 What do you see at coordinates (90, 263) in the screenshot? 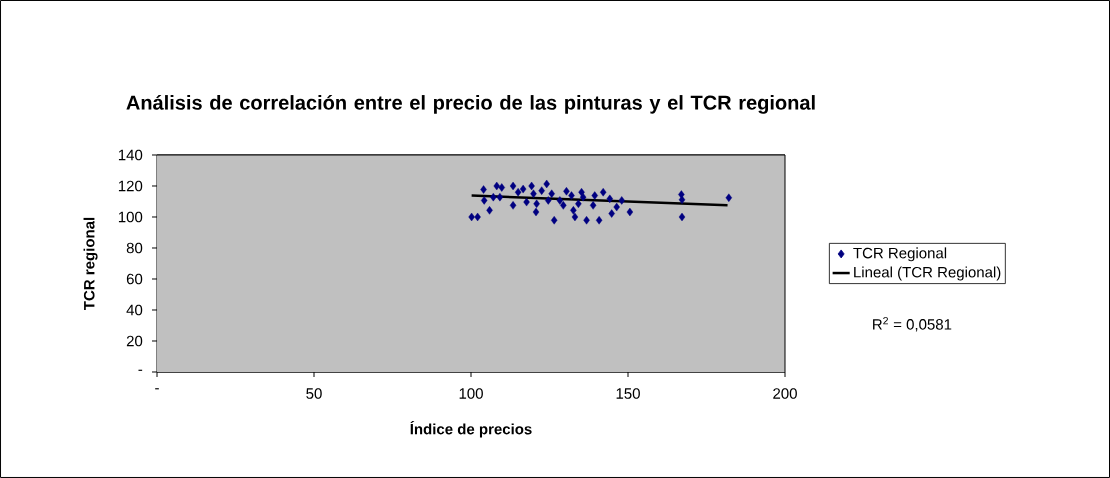
I see `y-axis-title: TCR regional` at bounding box center [90, 263].